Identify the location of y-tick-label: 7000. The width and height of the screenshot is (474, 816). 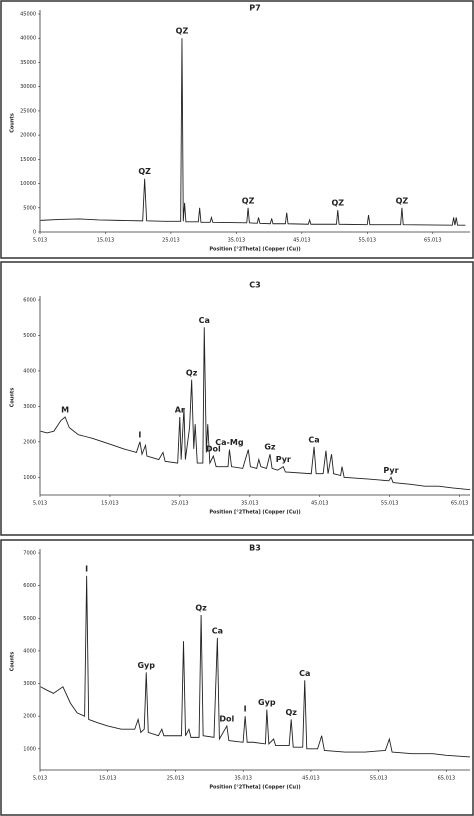
(29, 554).